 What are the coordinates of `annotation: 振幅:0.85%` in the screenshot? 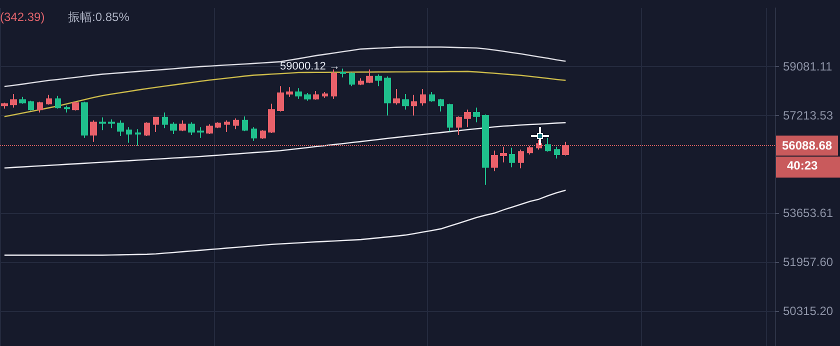 It's located at (99, 17).